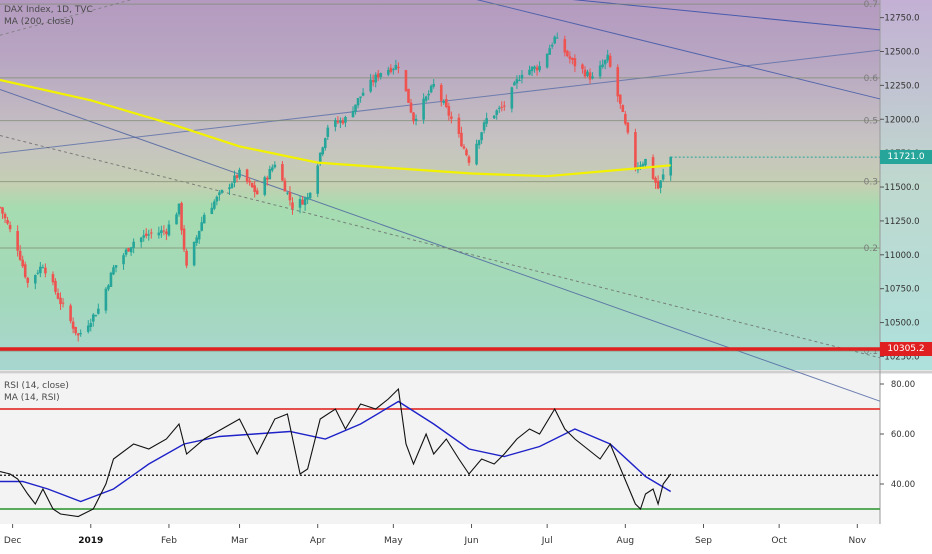  I want to click on legend-rsi: RSI (14, close), so click(36, 386).